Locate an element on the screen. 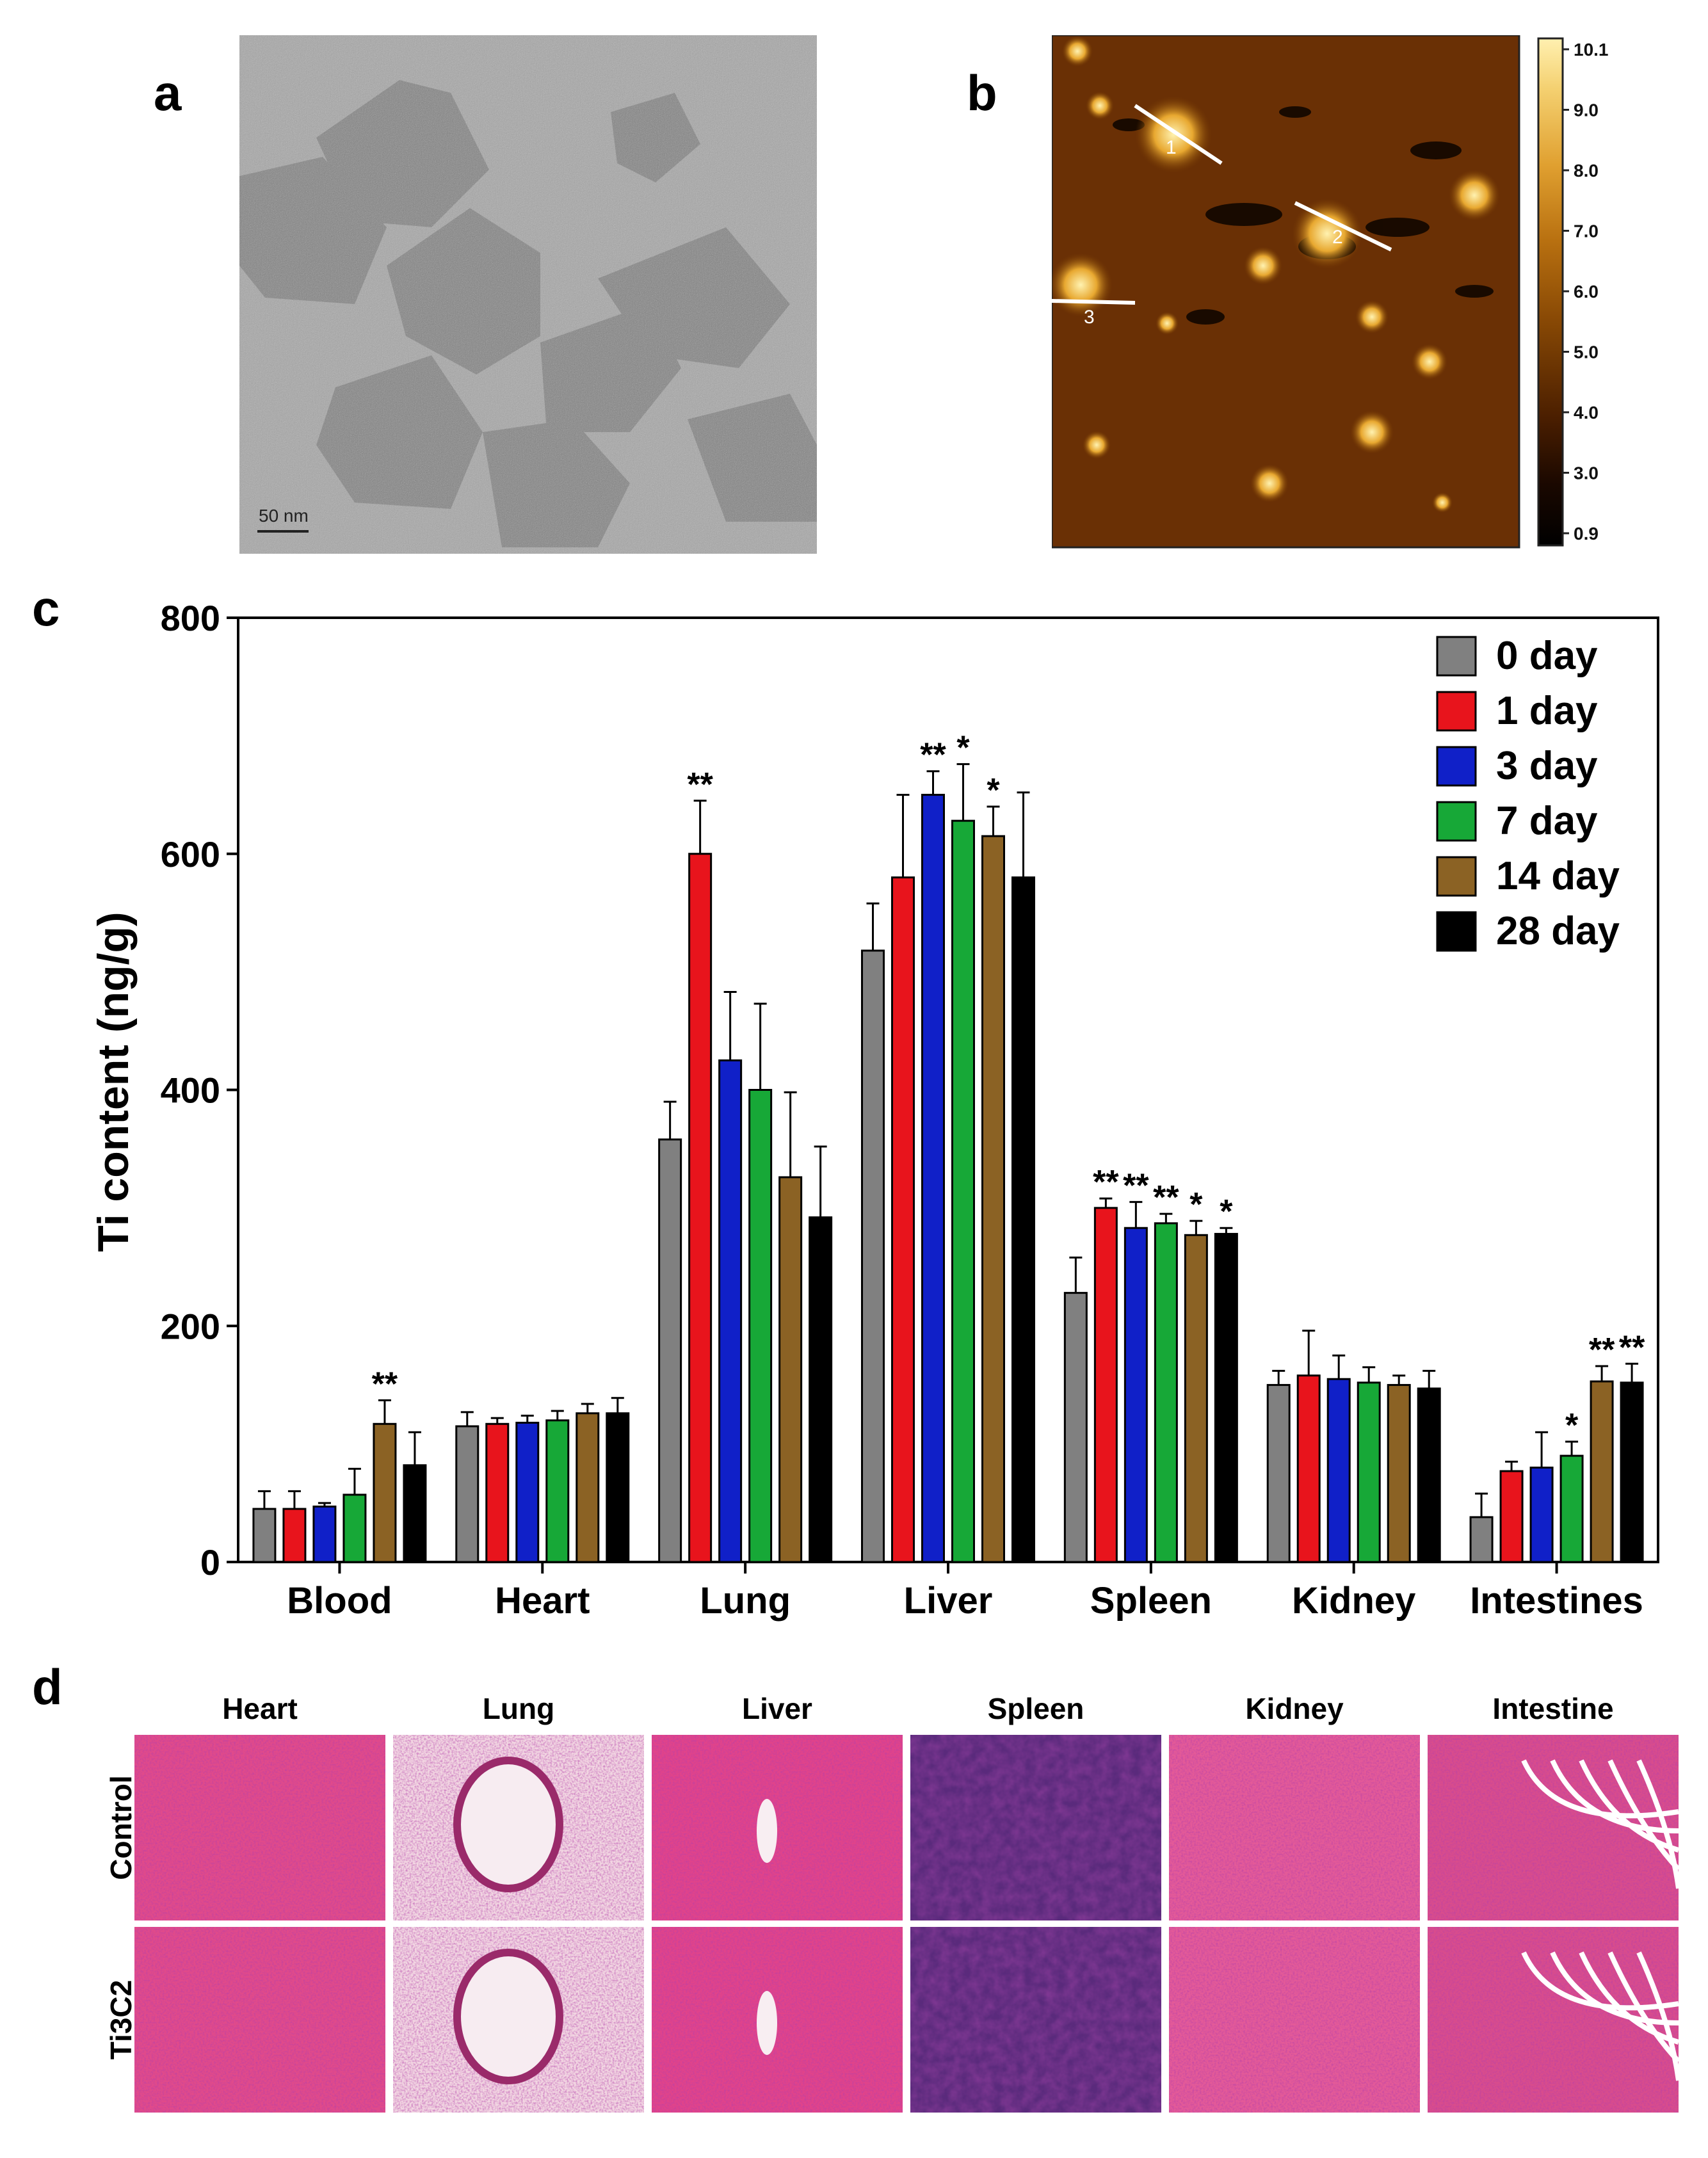  histology-column-label: Heart is located at coordinates (260, 1708).